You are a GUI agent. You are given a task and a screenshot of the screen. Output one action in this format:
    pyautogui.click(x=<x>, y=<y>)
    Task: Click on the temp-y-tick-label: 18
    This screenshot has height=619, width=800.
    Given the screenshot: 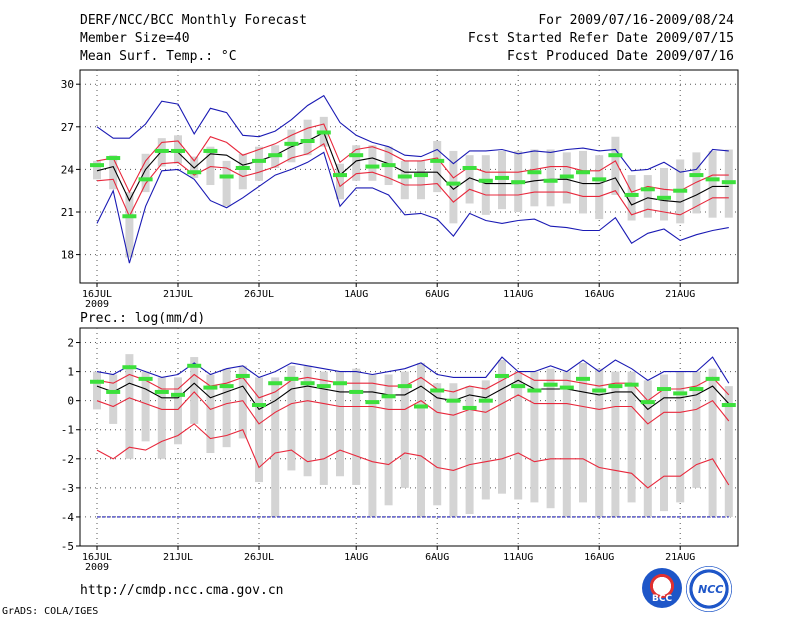 What is the action you would take?
    pyautogui.click(x=67, y=255)
    